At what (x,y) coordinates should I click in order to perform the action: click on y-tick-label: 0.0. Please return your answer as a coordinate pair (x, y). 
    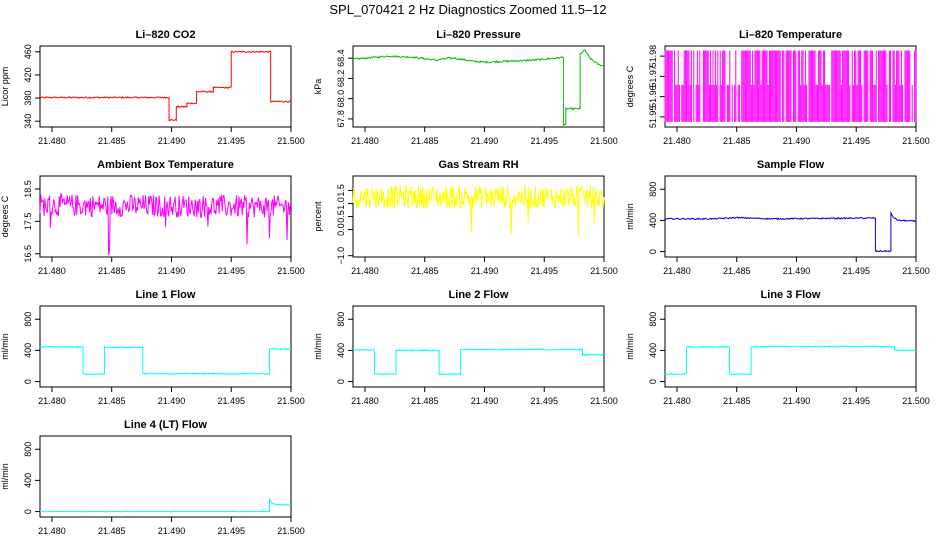
    Looking at the image, I should click on (341, 229).